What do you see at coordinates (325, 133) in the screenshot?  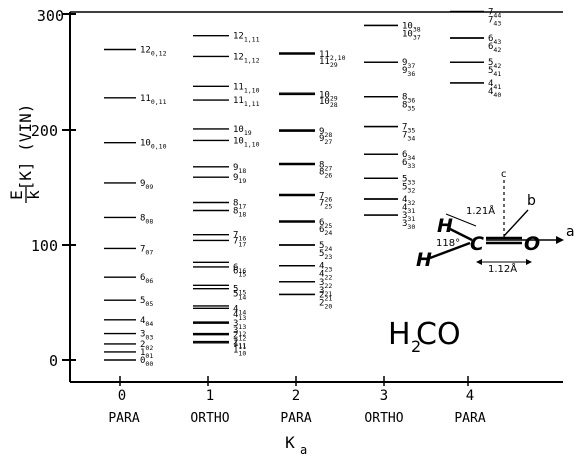 I see `energy-level-label: 928` at bounding box center [325, 133].